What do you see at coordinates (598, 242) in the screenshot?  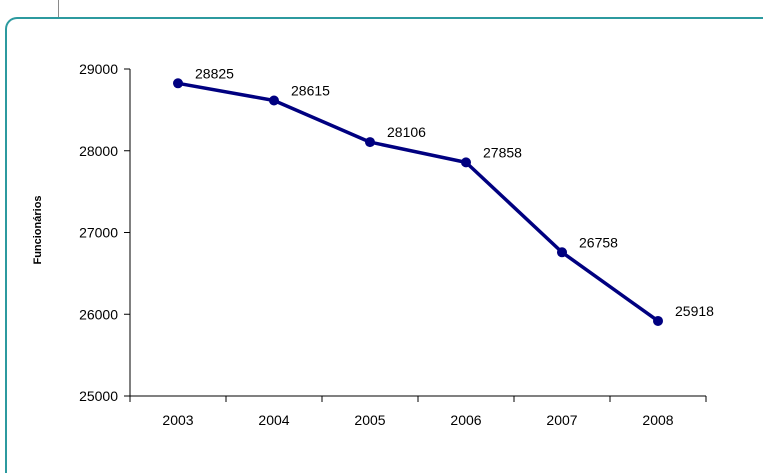 I see `data-label: 26758` at bounding box center [598, 242].